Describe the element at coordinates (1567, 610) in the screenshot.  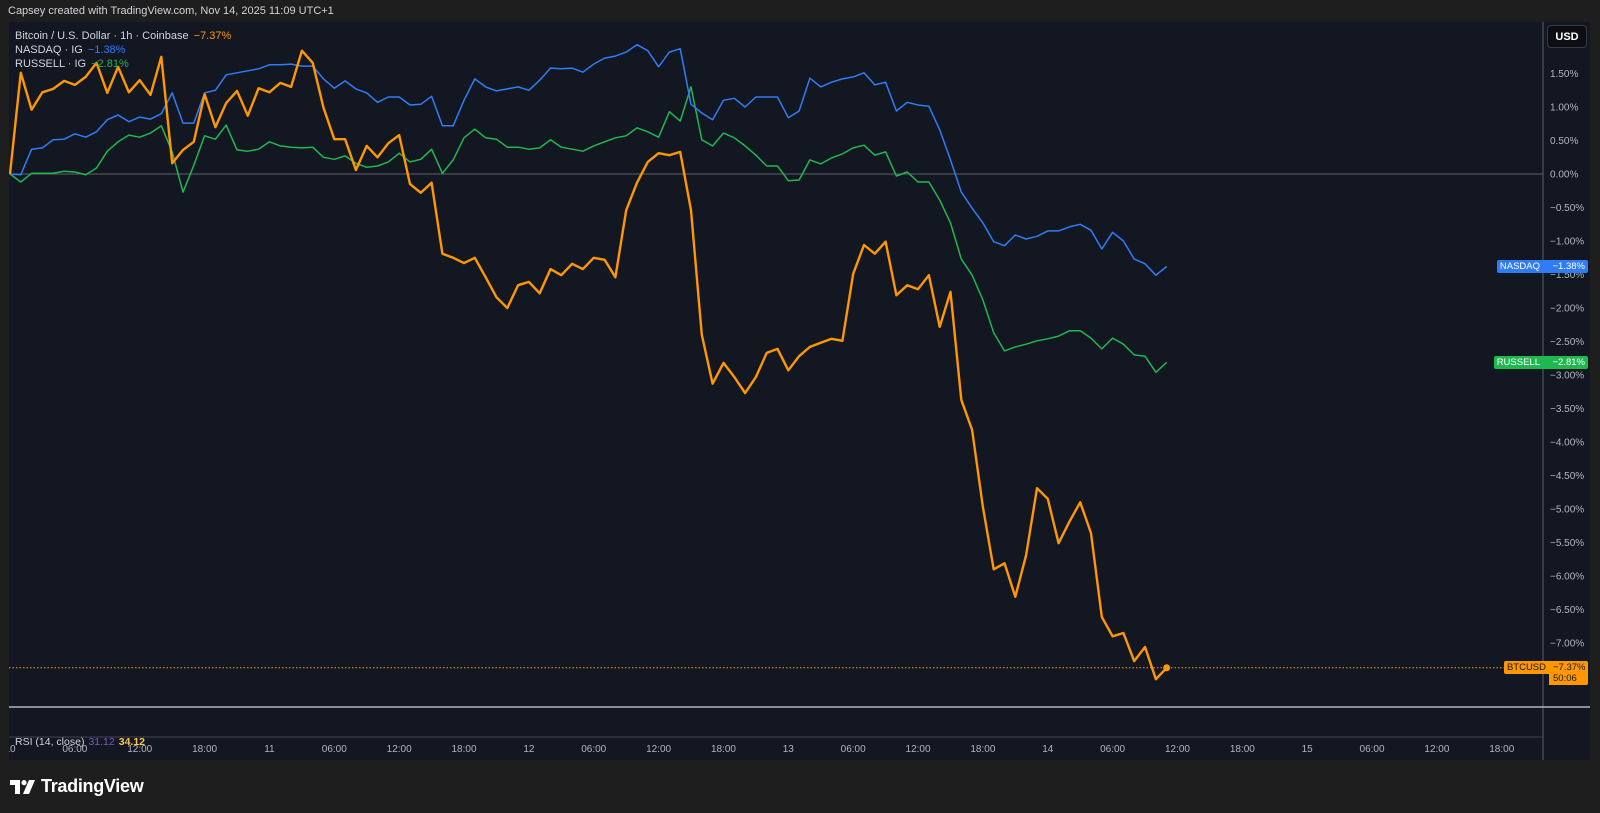
I see `y-tick-label: −6.50%` at that location.